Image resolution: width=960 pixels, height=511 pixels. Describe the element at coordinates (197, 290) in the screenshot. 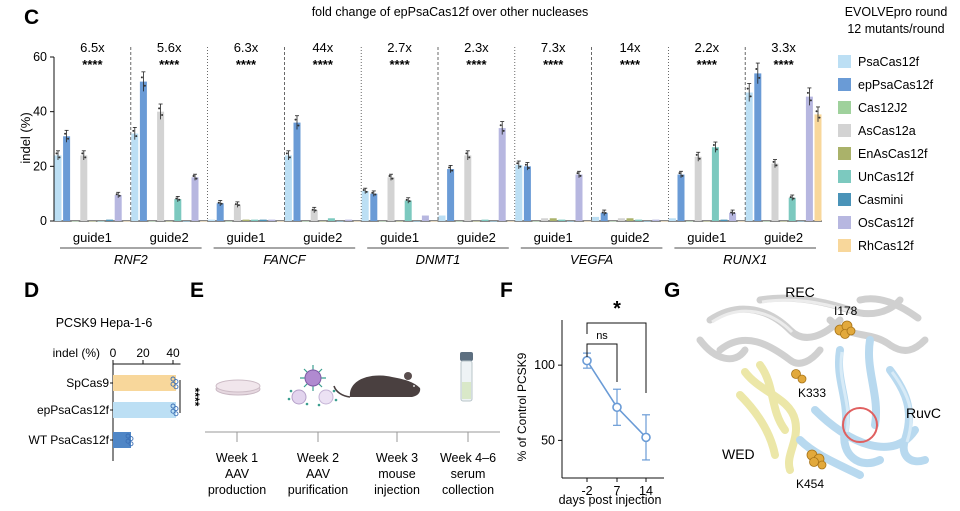

I see `panel-label-e: E` at that location.